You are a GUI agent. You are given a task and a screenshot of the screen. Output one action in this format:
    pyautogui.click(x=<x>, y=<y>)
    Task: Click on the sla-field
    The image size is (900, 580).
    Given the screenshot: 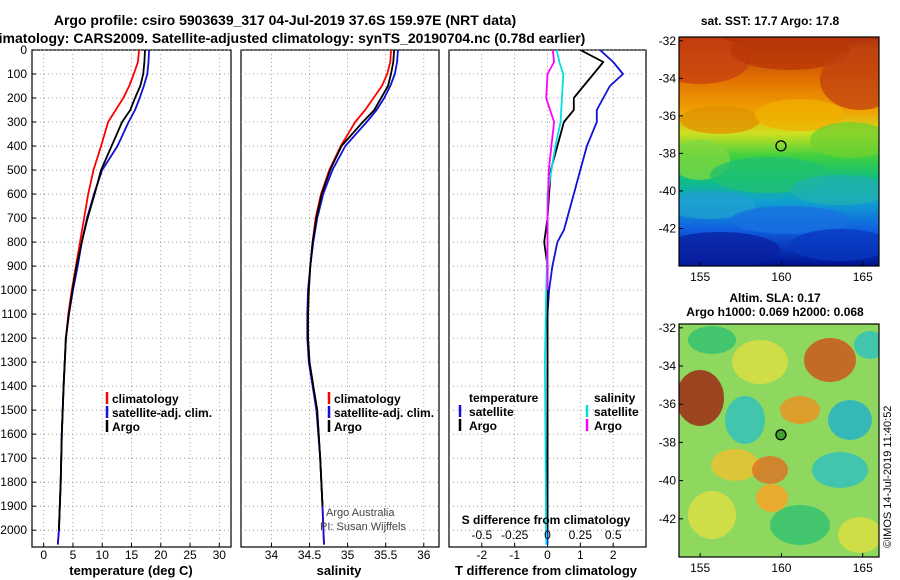 What is the action you would take?
    pyautogui.click(x=779, y=440)
    